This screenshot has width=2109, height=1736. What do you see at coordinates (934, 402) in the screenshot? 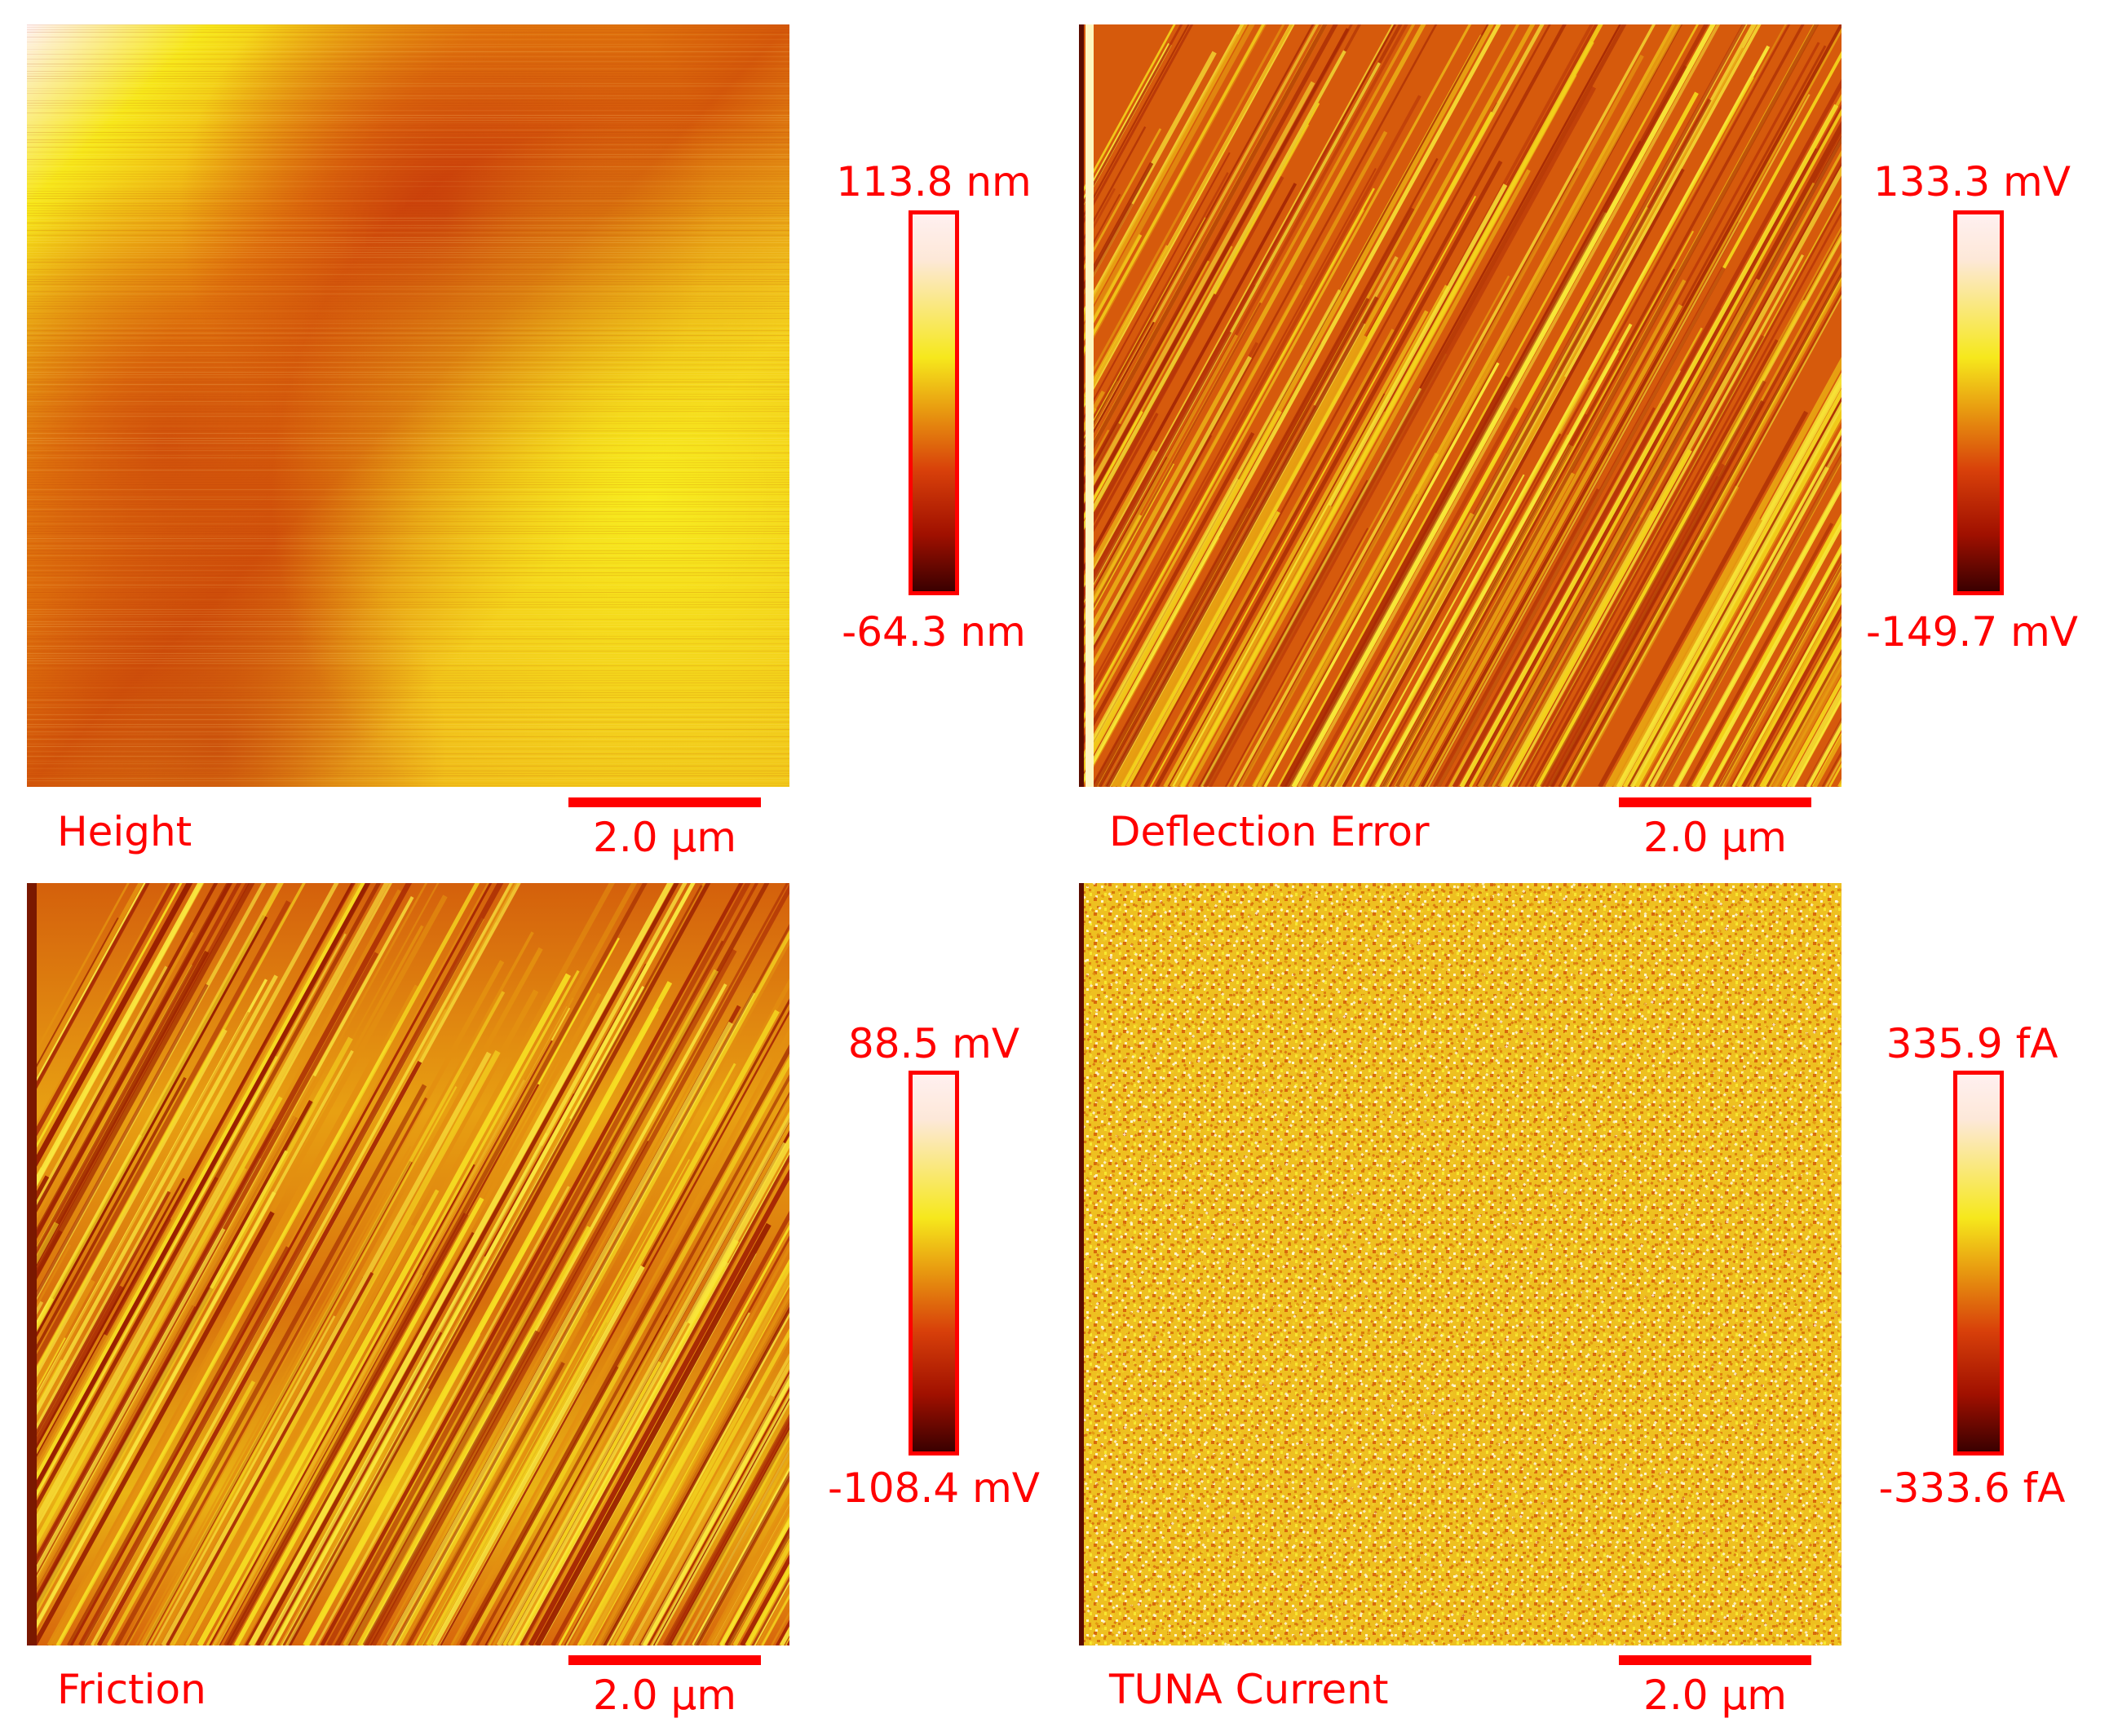
I see `colorbar-height` at bounding box center [934, 402].